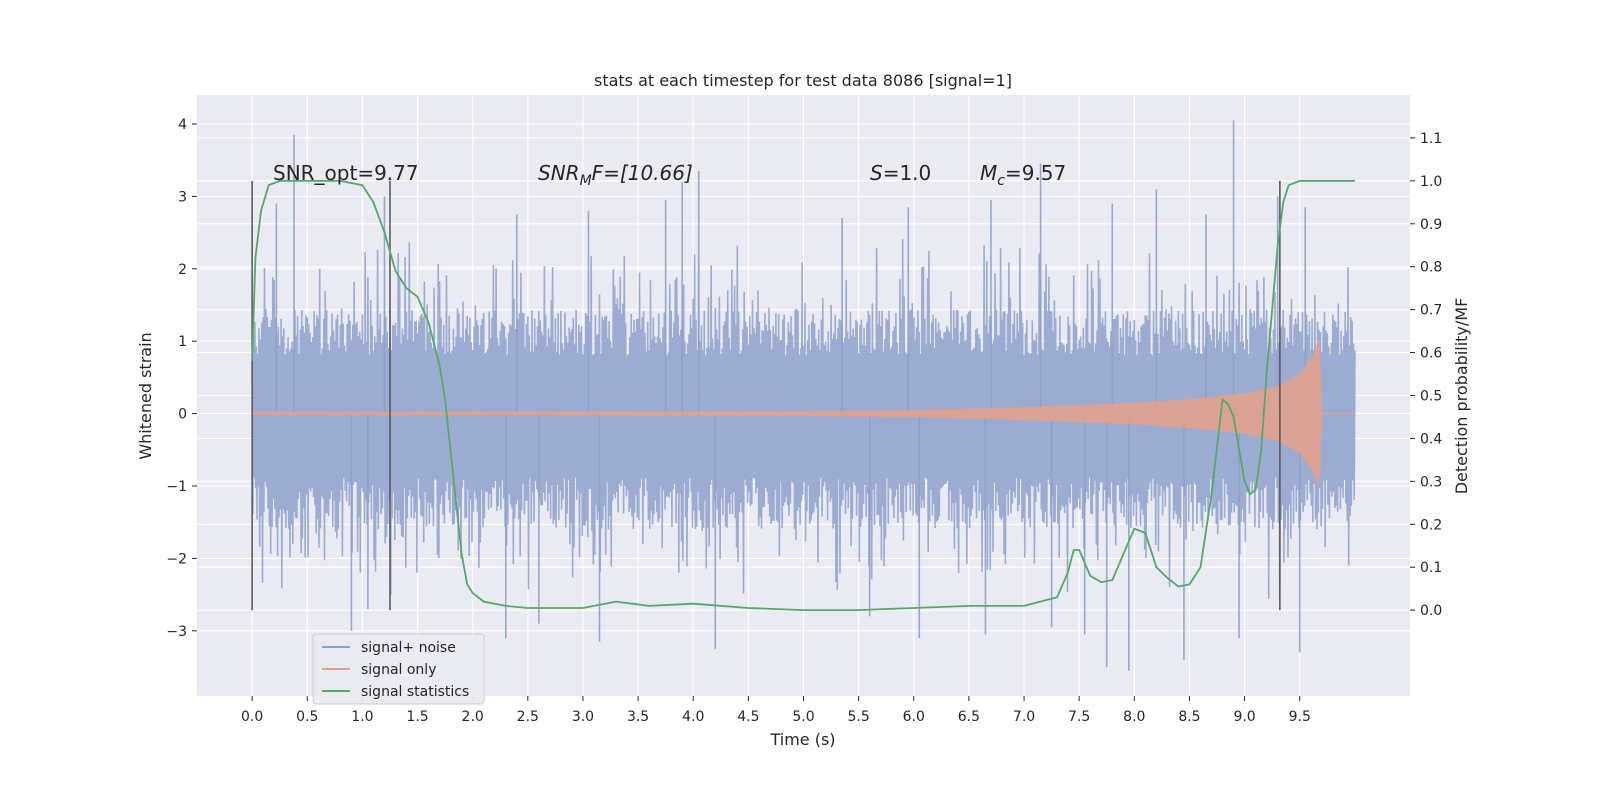  Describe the element at coordinates (988, 173) in the screenshot. I see `mc-symbol: M` at that location.